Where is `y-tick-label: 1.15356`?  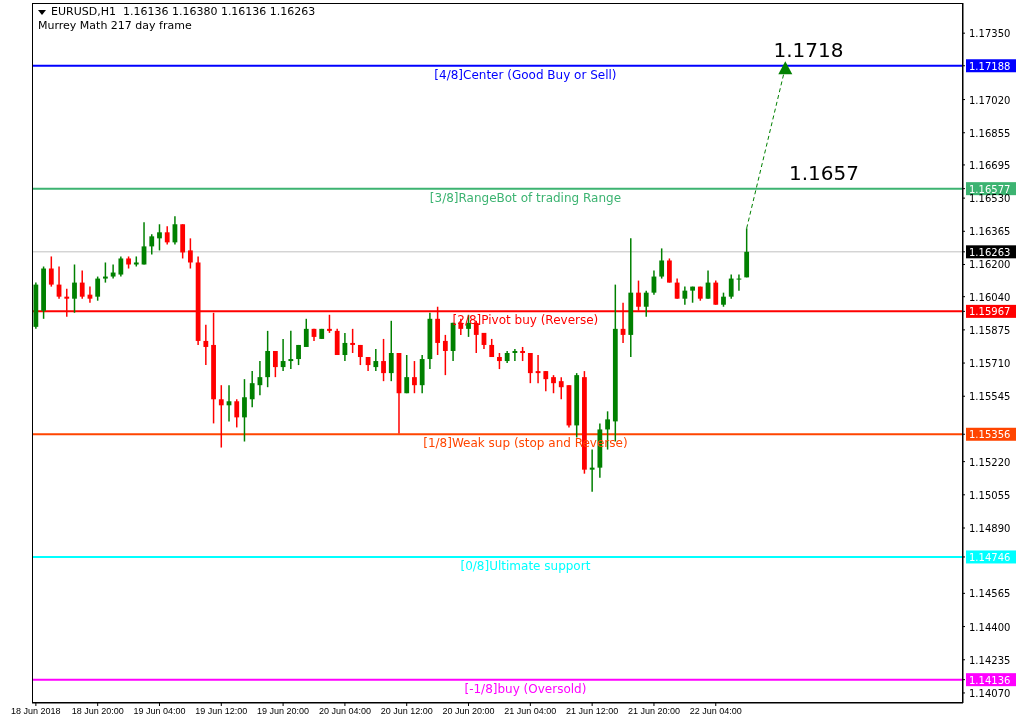
y-tick-label: 1.15356 is located at coordinates (990, 435).